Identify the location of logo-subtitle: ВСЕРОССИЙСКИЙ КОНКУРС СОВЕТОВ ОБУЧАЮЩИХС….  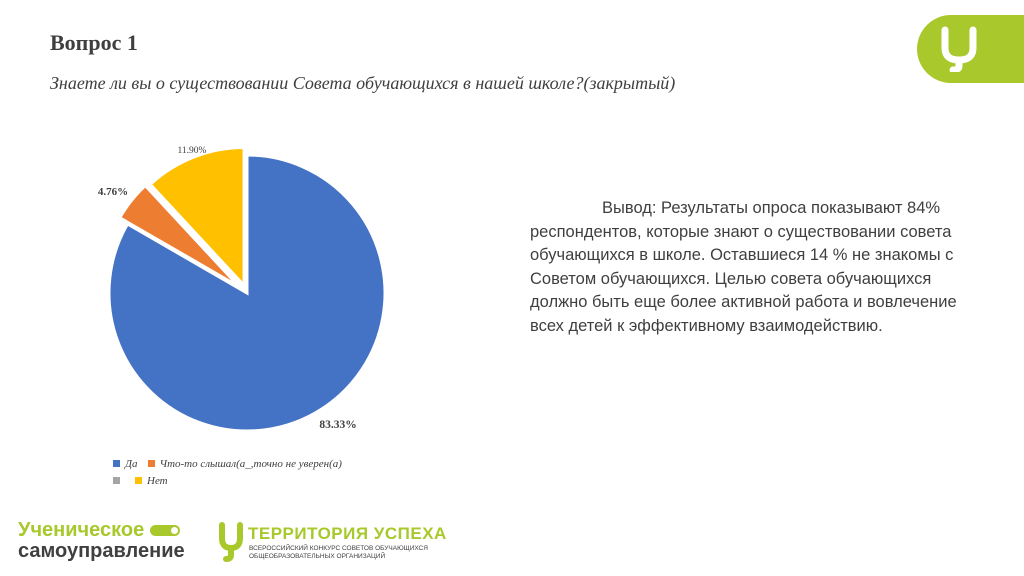
(338, 553).